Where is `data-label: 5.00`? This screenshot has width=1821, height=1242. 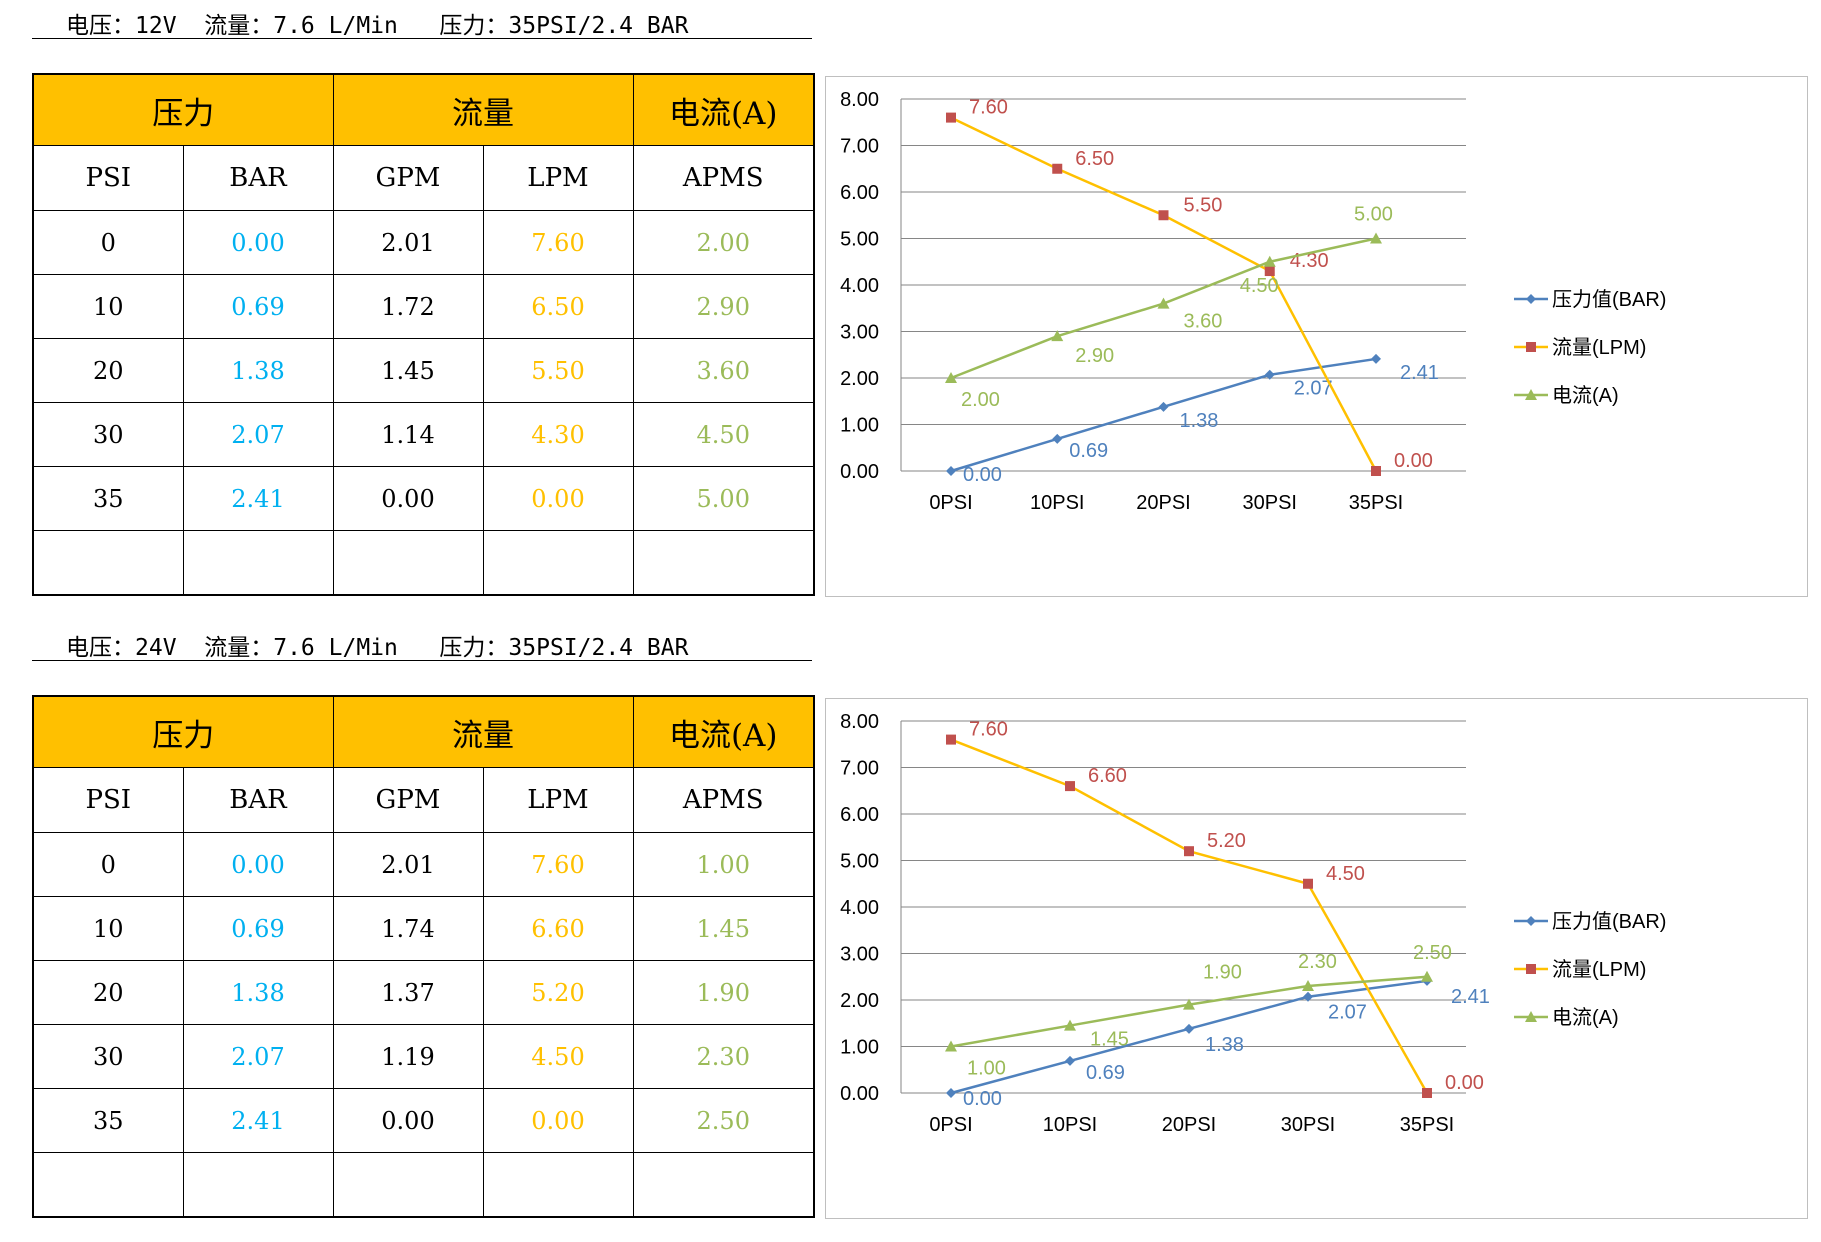 data-label: 5.00 is located at coordinates (1373, 215).